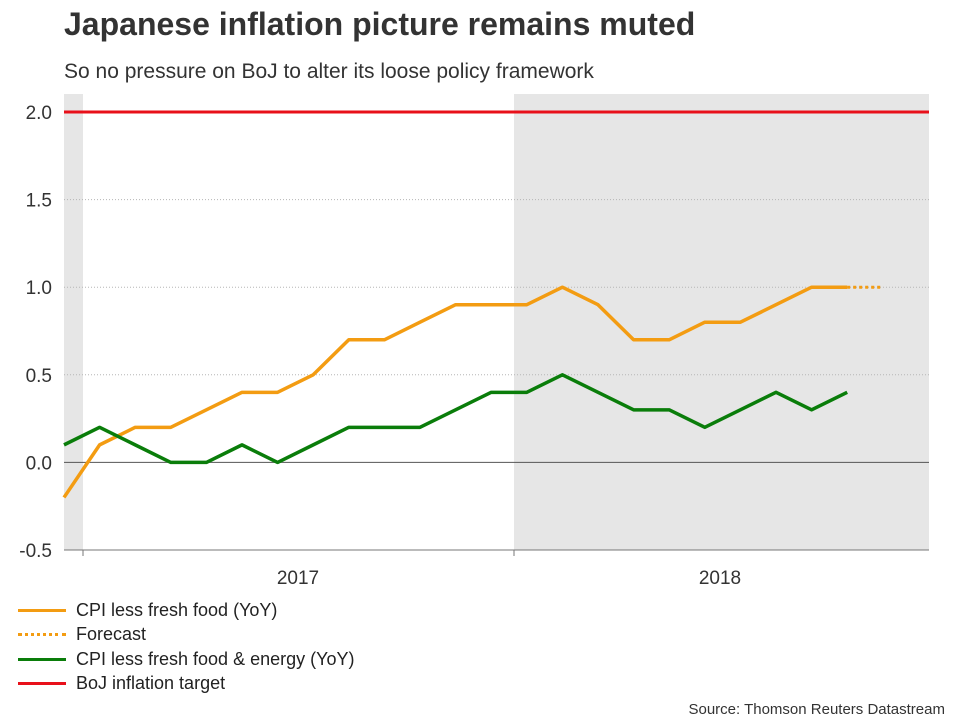  Describe the element at coordinates (177, 609) in the screenshot. I see `legend-label-cpi: CPI less fresh food (YoY)` at that location.